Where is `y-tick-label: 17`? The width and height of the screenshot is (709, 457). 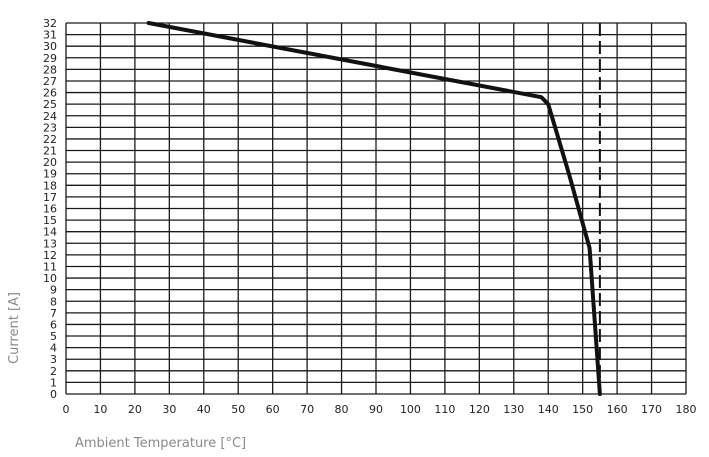 y-tick-label: 17 is located at coordinates (50, 197).